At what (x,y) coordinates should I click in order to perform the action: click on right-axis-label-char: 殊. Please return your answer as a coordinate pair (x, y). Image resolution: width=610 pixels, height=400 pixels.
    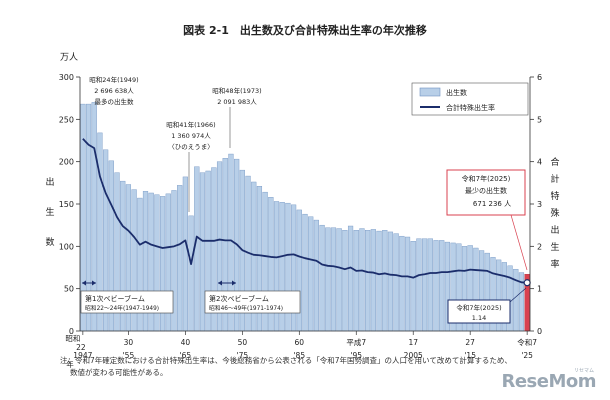
    Looking at the image, I should click on (554, 213).